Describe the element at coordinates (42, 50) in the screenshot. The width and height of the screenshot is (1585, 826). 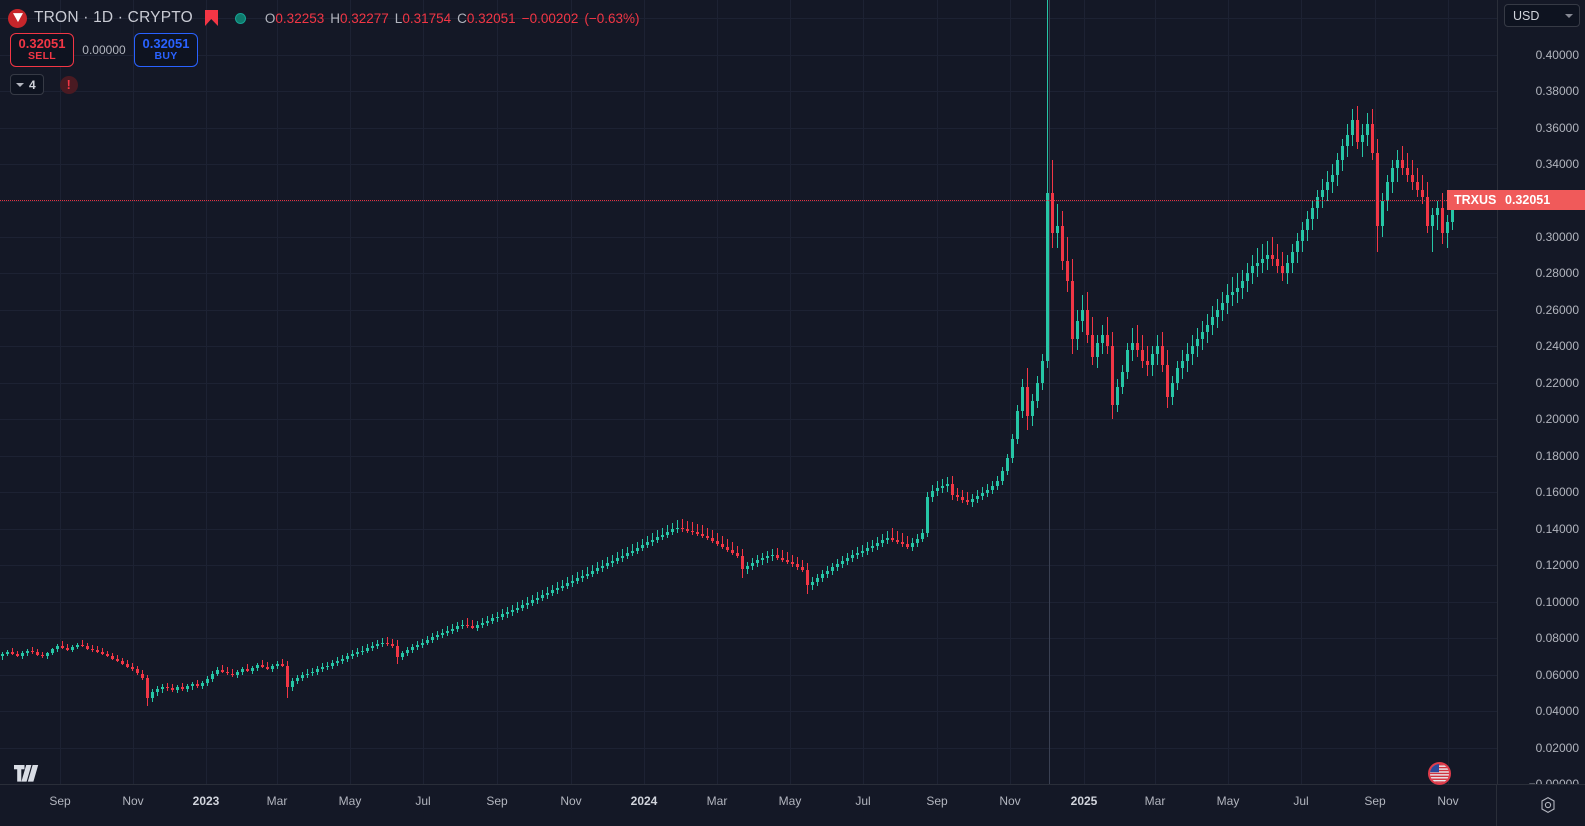
I see `sell-button: 0.32051 SELL` at that location.